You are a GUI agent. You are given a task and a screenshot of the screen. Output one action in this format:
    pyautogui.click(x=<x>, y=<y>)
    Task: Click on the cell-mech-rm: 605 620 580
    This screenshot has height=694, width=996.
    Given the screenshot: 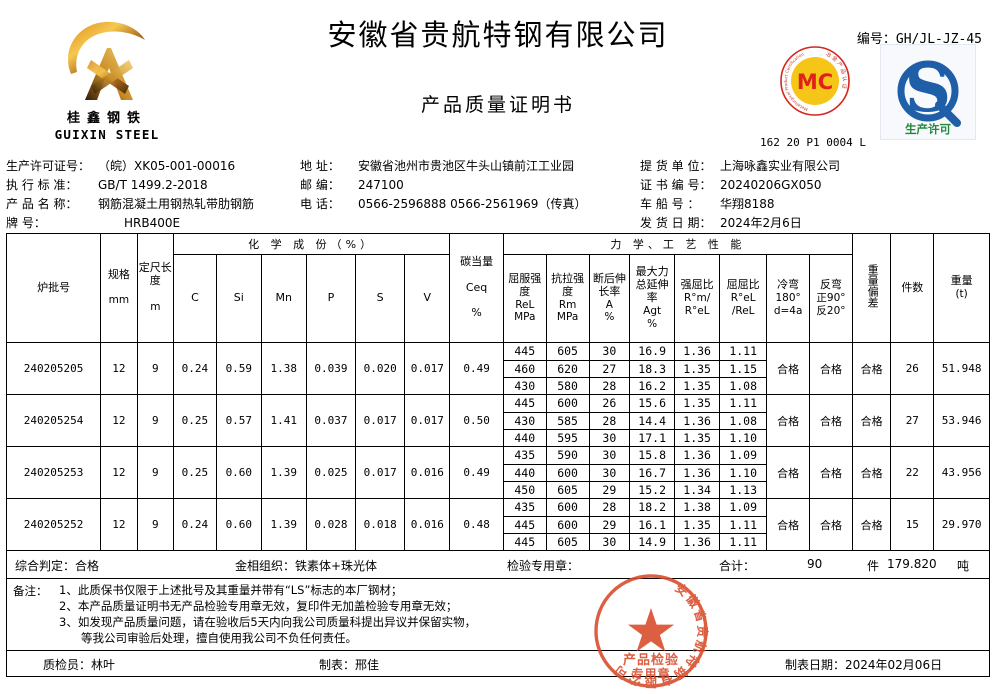 What is the action you would take?
    pyautogui.click(x=567, y=368)
    